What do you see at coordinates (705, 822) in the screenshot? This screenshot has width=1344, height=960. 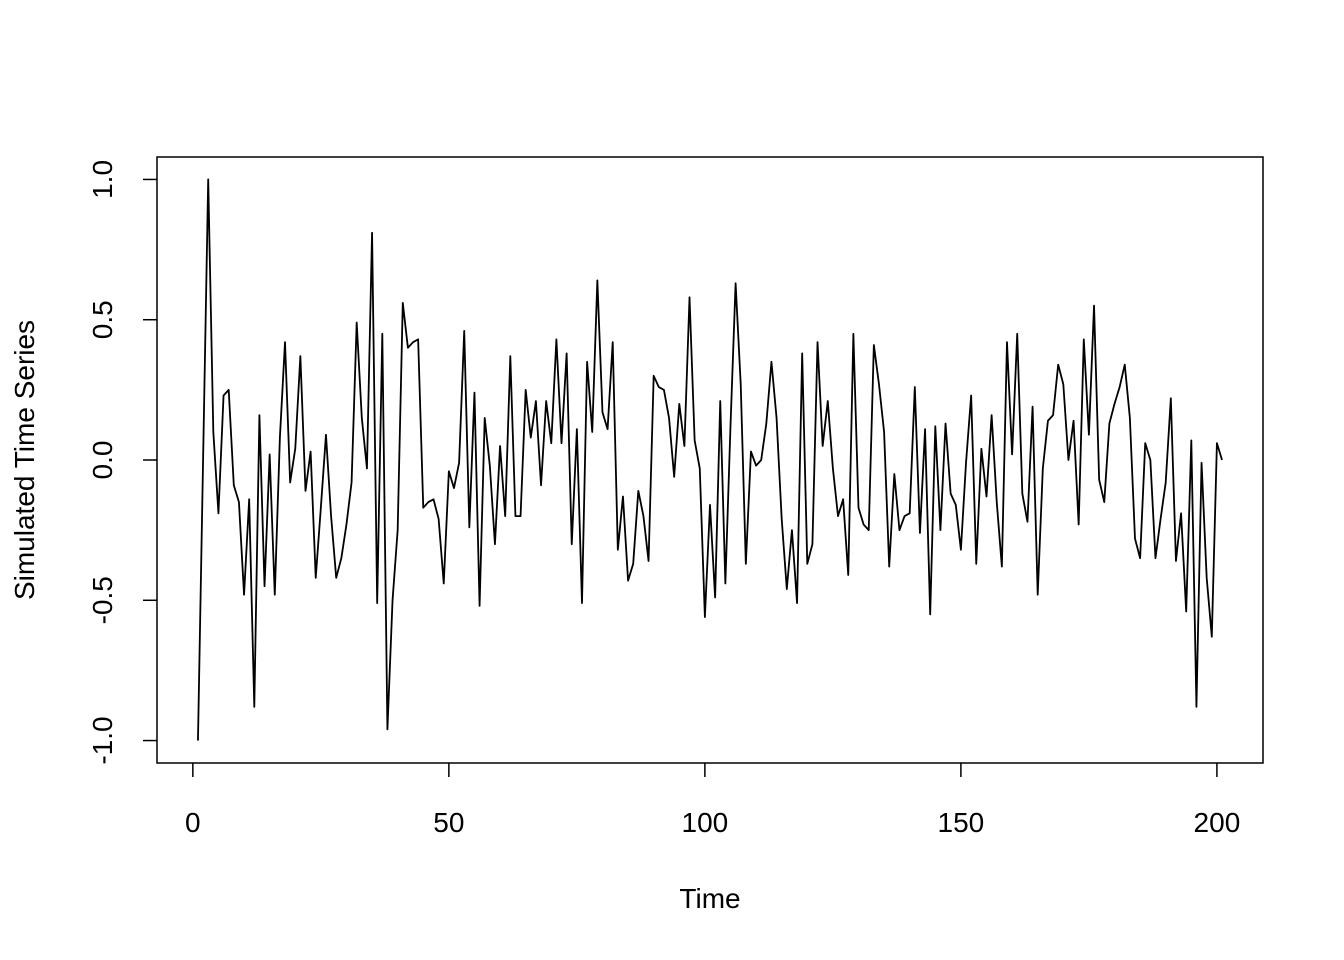 I see `x-tick-label: 100` at bounding box center [705, 822].